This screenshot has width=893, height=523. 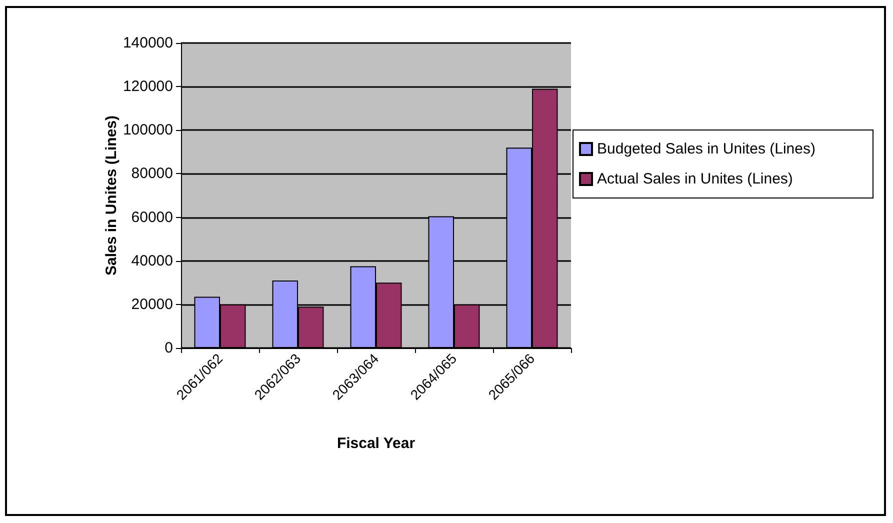 I want to click on legend-label: Budgeted Sales in Unites (Lines), so click(x=706, y=149).